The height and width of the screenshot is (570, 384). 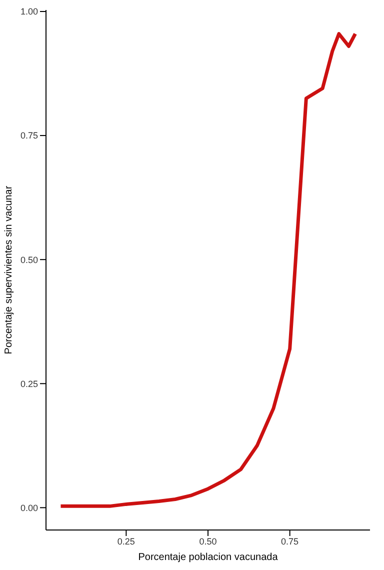 What do you see at coordinates (29, 135) in the screenshot?
I see `y-tick-label: 0.75` at bounding box center [29, 135].